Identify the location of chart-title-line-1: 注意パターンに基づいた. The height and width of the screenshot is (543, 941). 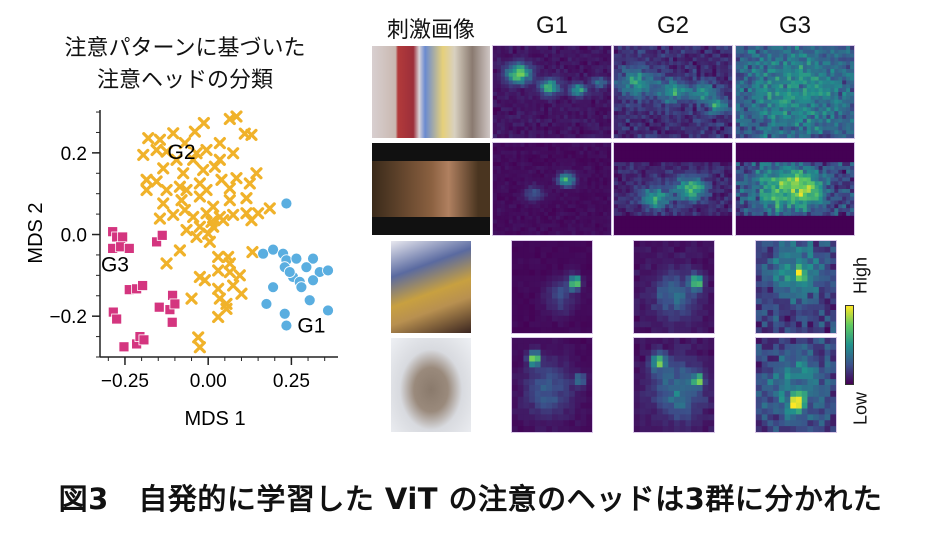
(185, 48).